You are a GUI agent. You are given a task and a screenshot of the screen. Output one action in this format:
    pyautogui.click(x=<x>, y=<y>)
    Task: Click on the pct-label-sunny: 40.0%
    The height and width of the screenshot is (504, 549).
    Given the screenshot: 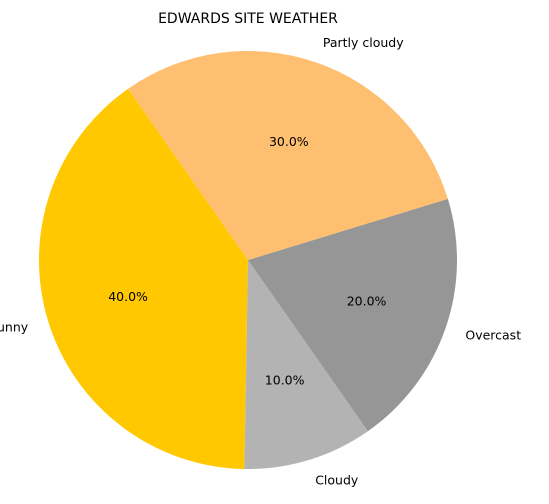 What is the action you would take?
    pyautogui.click(x=128, y=296)
    